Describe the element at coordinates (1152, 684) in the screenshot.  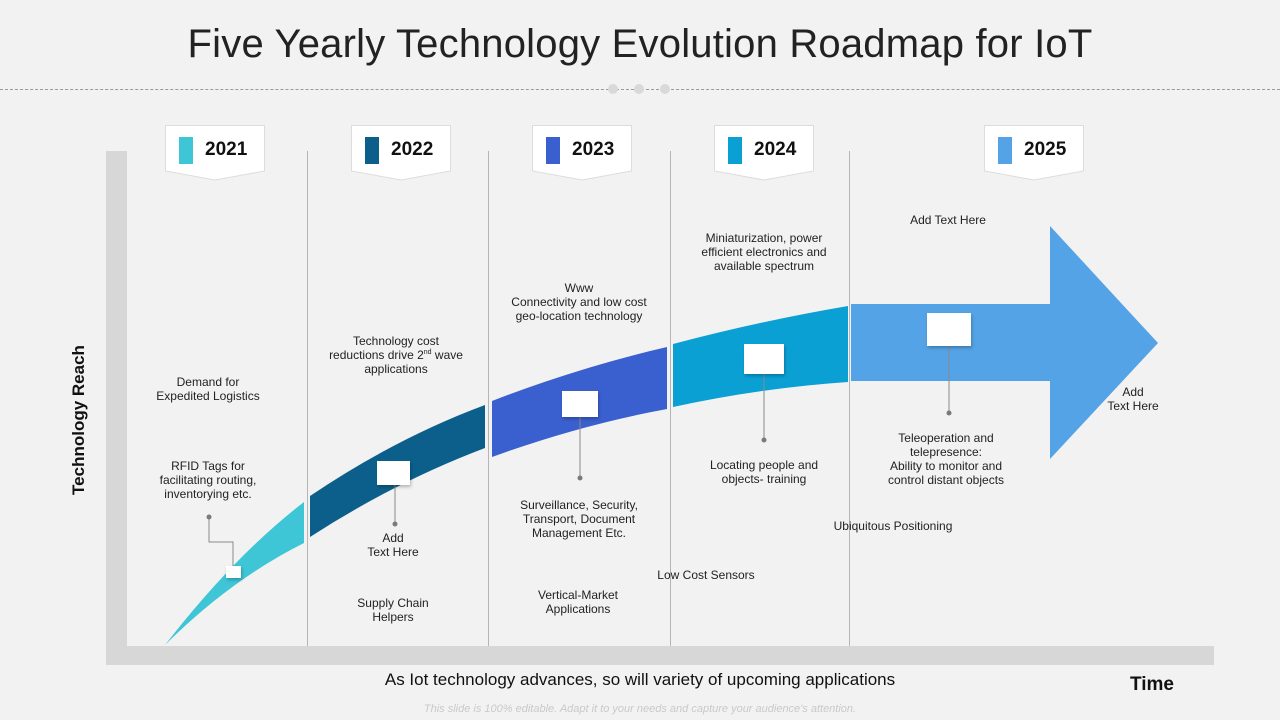
I see `x-axis-label: Time` at that location.